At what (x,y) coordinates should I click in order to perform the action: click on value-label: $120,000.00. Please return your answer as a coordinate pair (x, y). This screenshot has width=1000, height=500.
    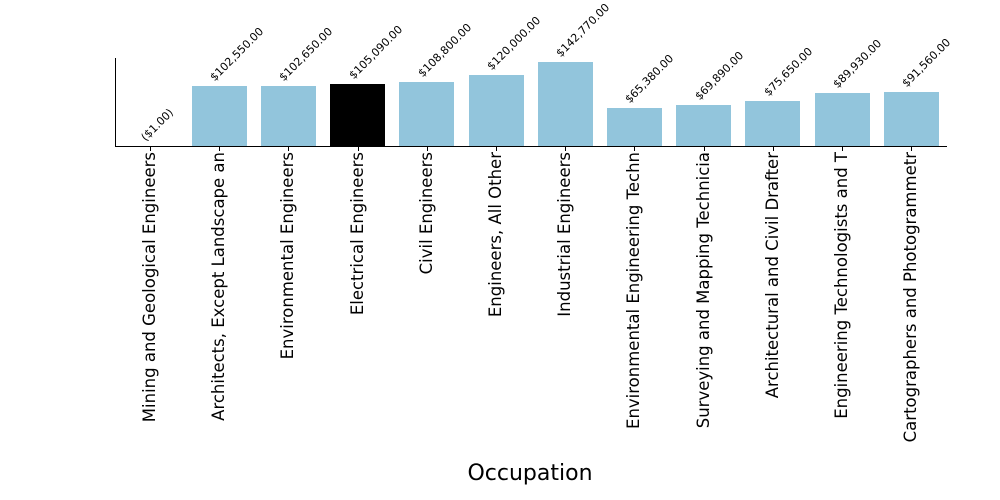
    Looking at the image, I should click on (514, 44).